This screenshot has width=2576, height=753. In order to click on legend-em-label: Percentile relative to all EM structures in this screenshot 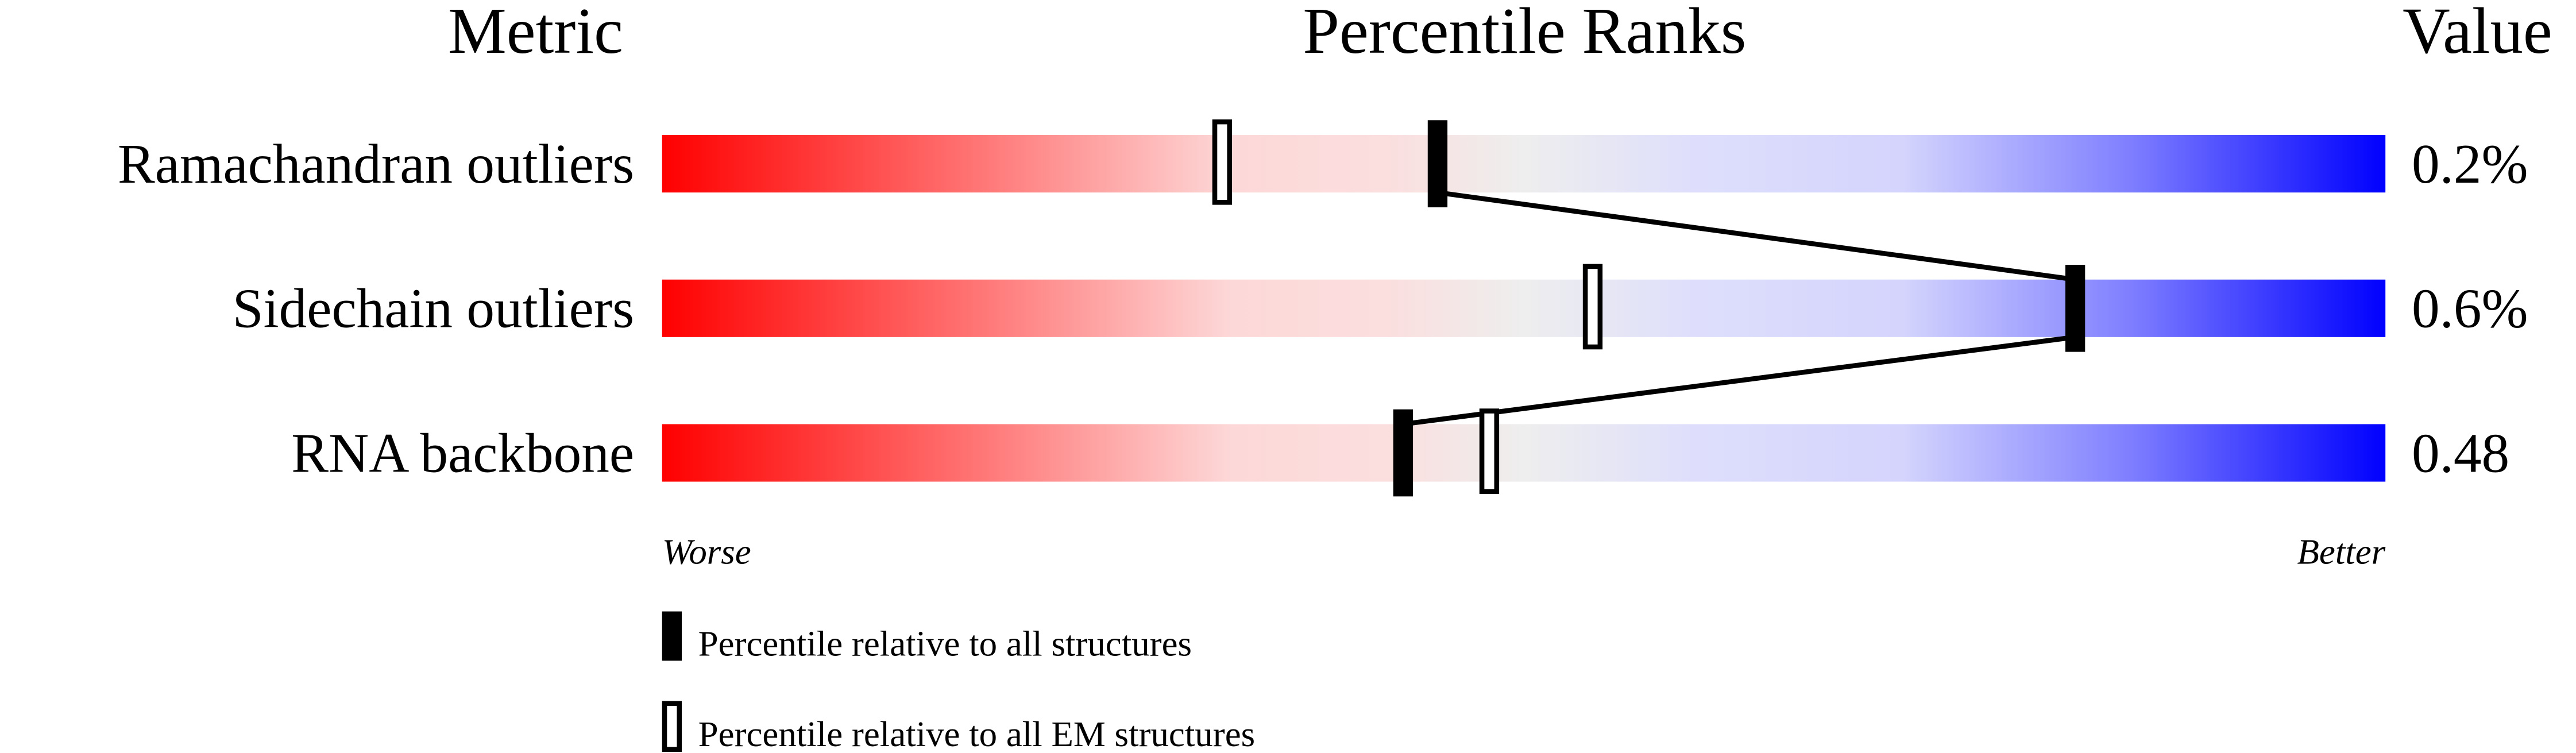, I will do `click(976, 734)`.